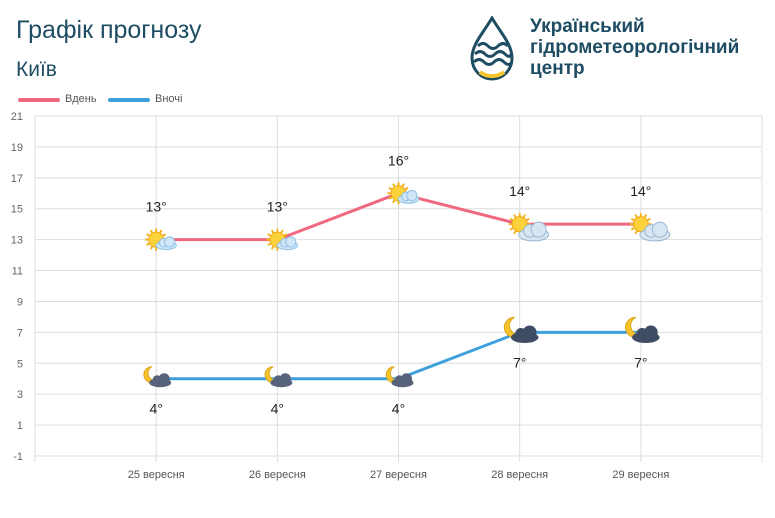  What do you see at coordinates (640, 475) in the screenshot?
I see `x-tick-label: 29 вересня` at bounding box center [640, 475].